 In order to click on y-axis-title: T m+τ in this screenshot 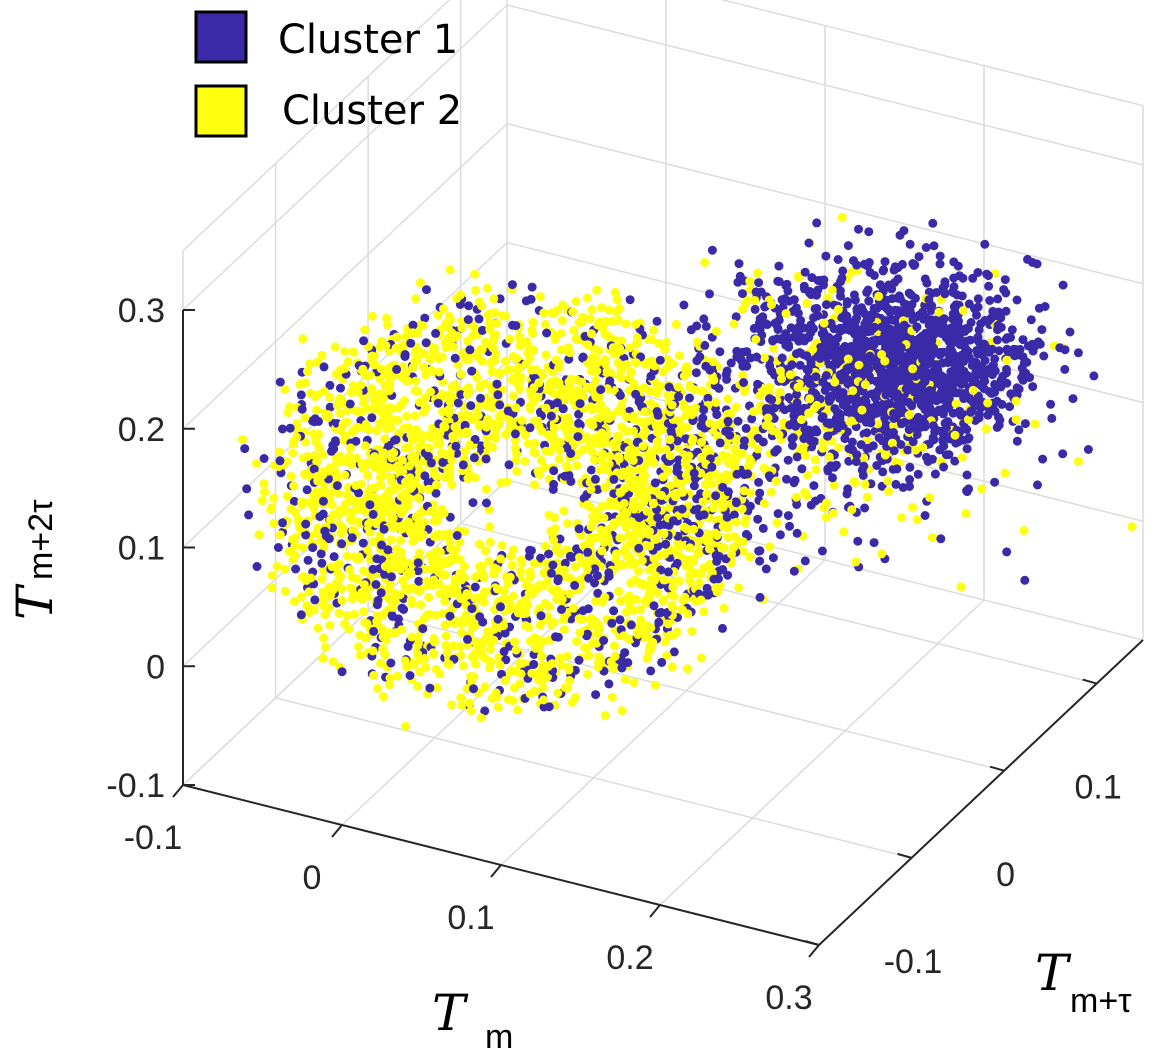, I will do `click(1083, 982)`.